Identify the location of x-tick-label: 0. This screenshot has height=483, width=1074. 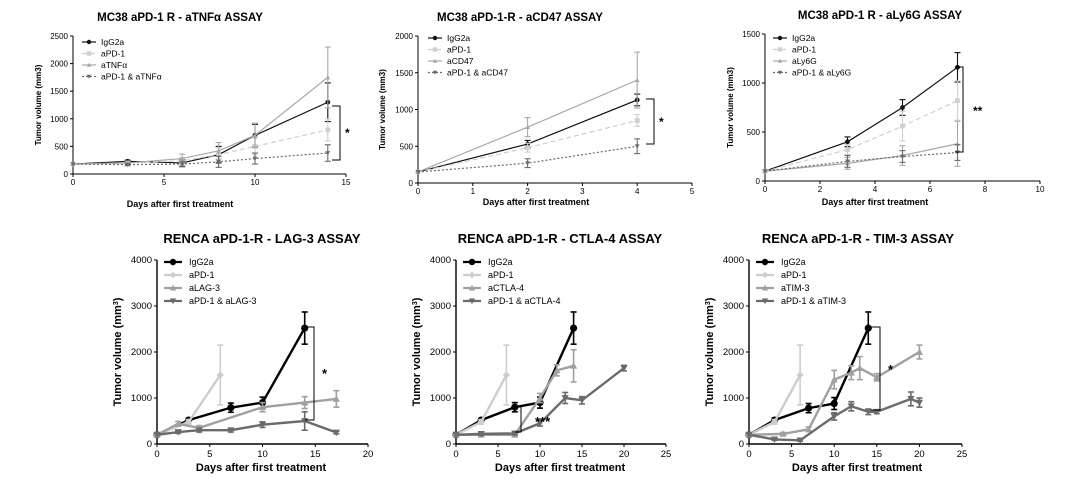
(748, 454).